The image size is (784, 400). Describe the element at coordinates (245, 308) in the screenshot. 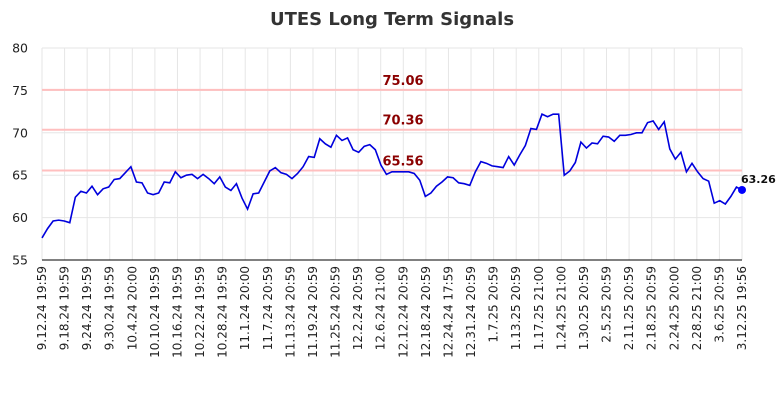

I see `x-tick-label: 11.1.24 20:00` at that location.